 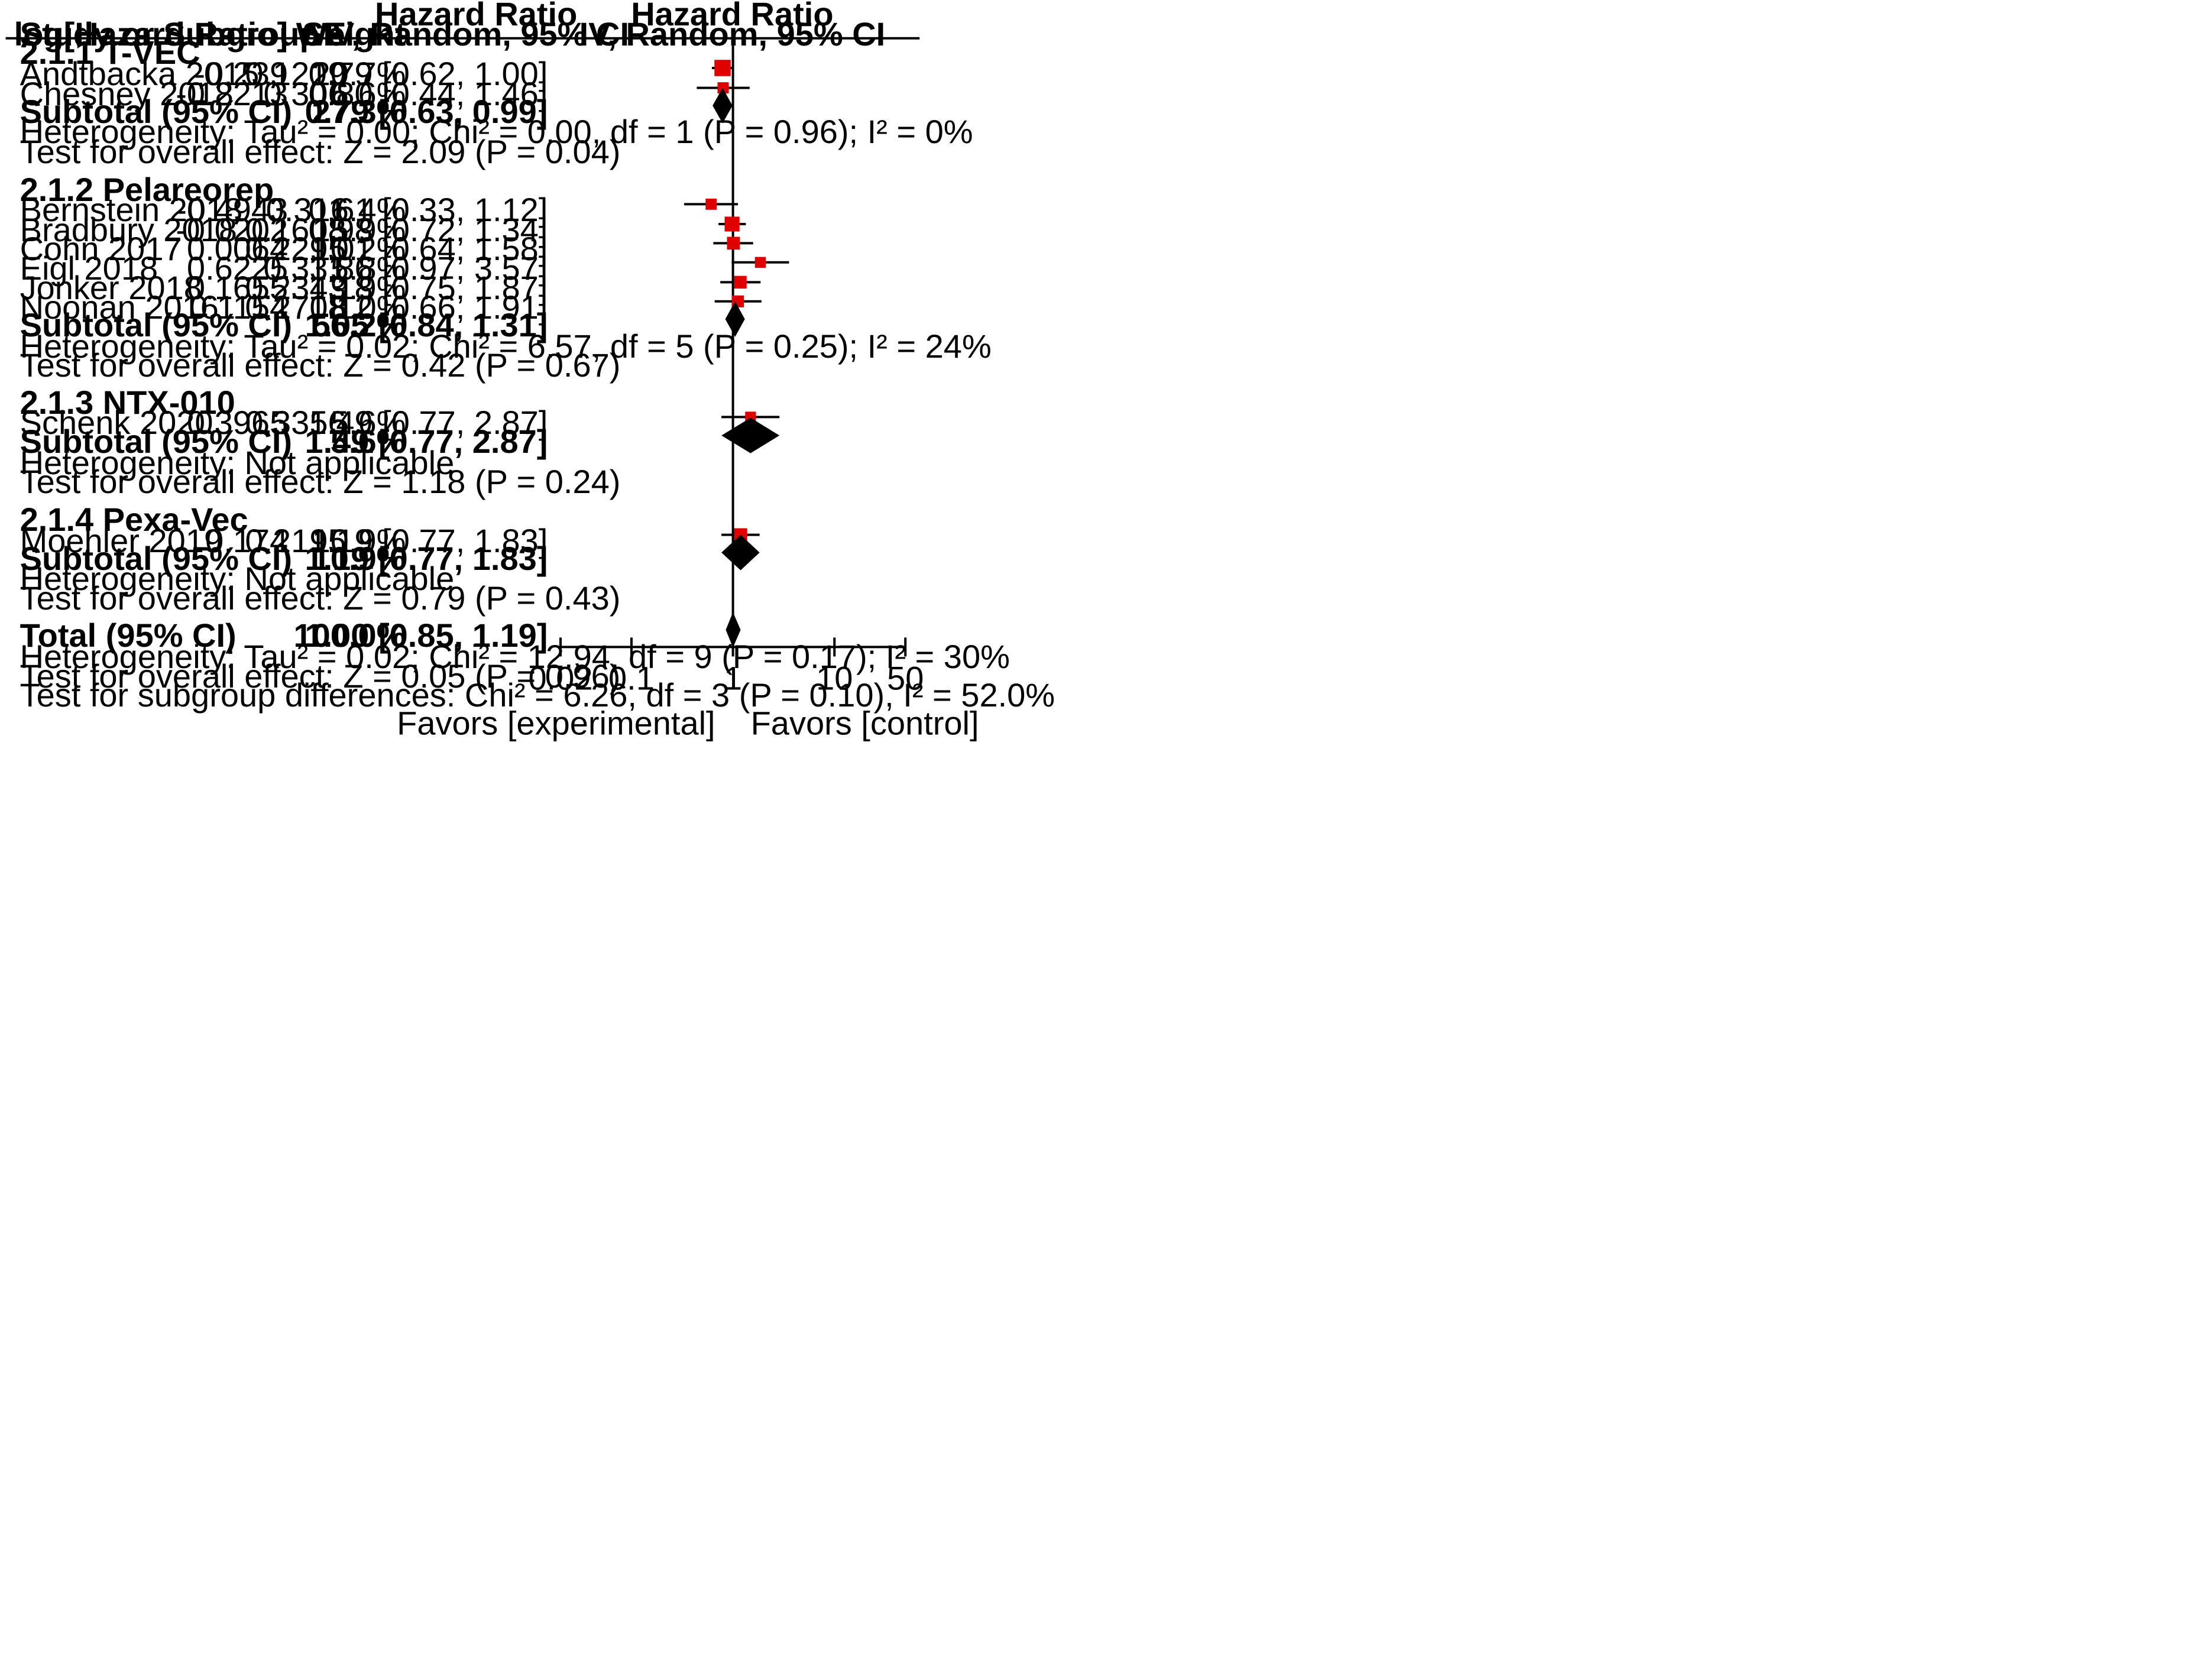 I want to click on study-se: 0.1219, so click(x=296, y=74).